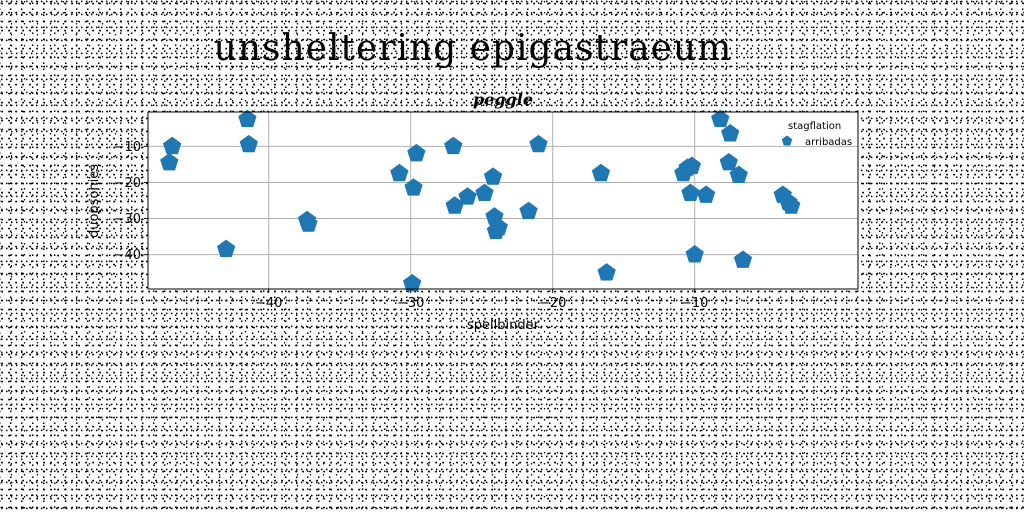 This screenshot has height=512, width=1024. Describe the element at coordinates (268, 303) in the screenshot. I see `x-tick-label: −40` at that location.